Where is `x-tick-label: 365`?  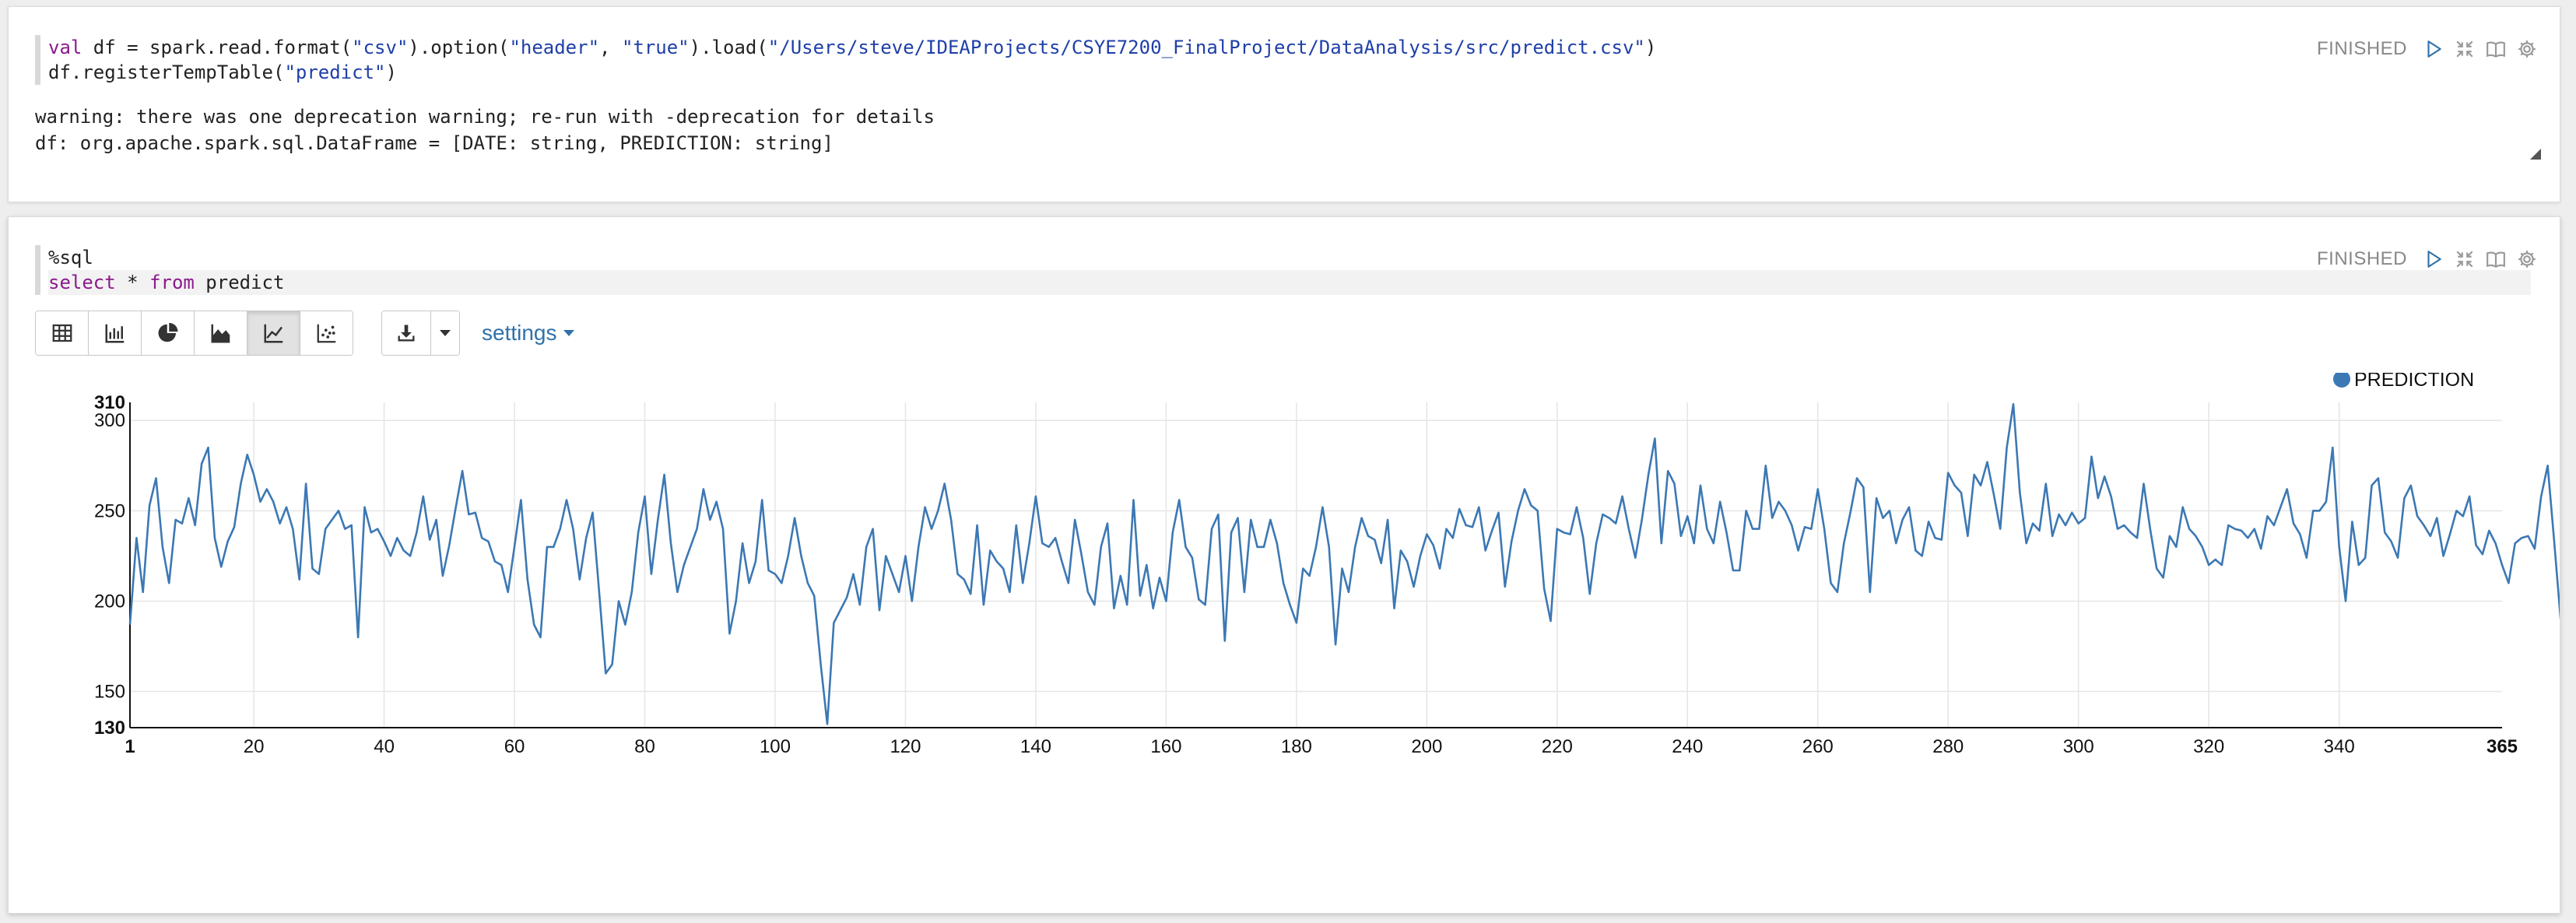 x-tick-label: 365 is located at coordinates (2503, 746).